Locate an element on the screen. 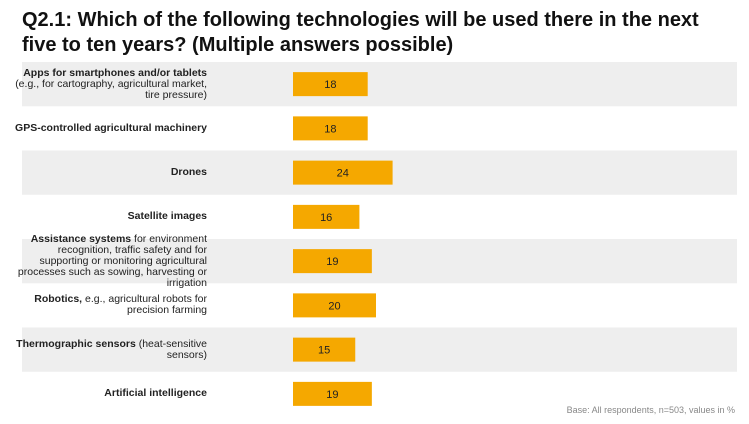 This screenshot has width=749, height=424. data-label: 24 is located at coordinates (343, 174).